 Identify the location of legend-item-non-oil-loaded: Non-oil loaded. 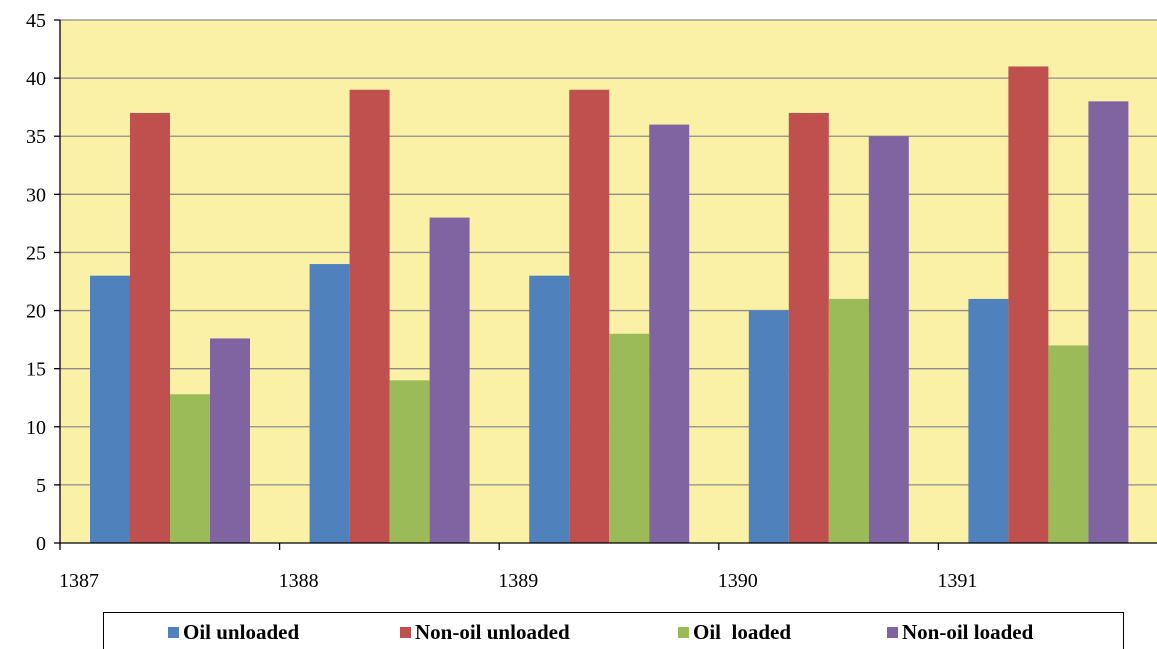
(960, 632).